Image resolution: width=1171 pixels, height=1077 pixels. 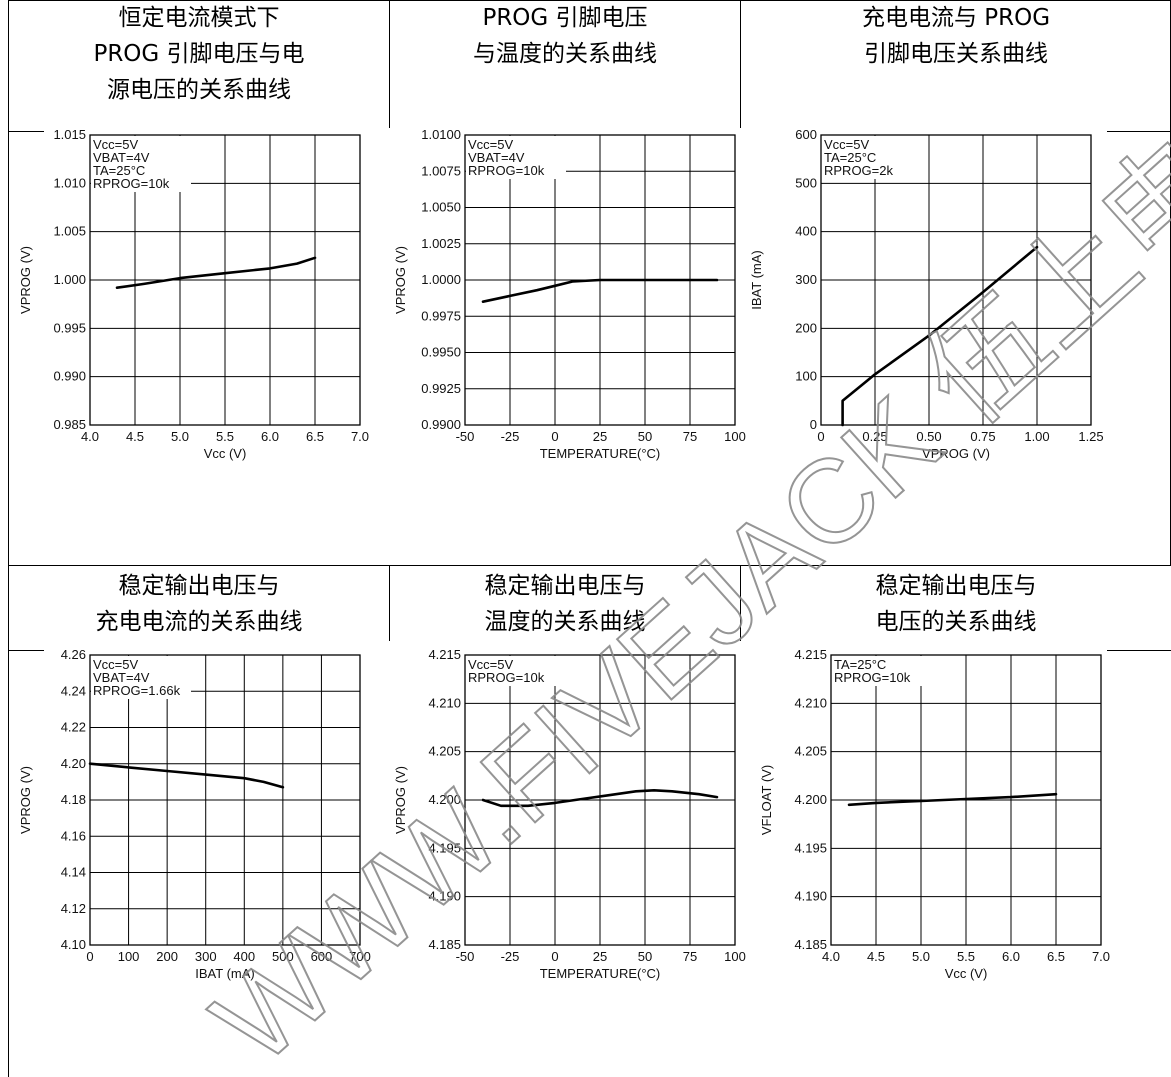 What do you see at coordinates (806, 134) in the screenshot?
I see `y-tick-label: 600` at bounding box center [806, 134].